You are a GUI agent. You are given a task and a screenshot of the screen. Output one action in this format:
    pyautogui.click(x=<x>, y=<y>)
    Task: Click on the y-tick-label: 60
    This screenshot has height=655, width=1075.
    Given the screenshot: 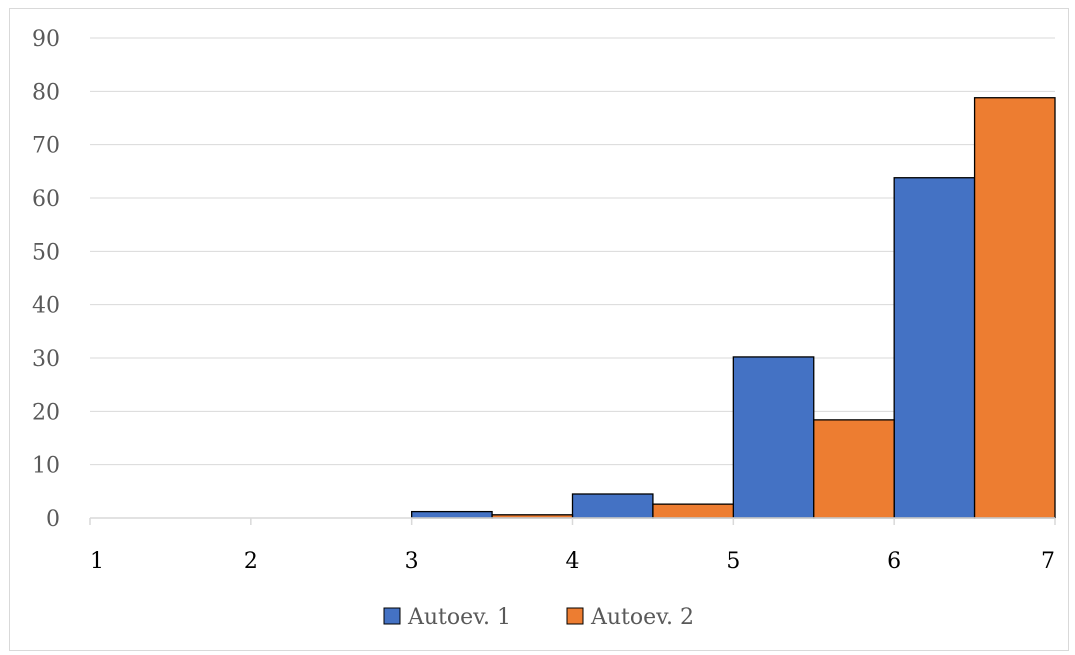 What is the action you would take?
    pyautogui.click(x=46, y=199)
    